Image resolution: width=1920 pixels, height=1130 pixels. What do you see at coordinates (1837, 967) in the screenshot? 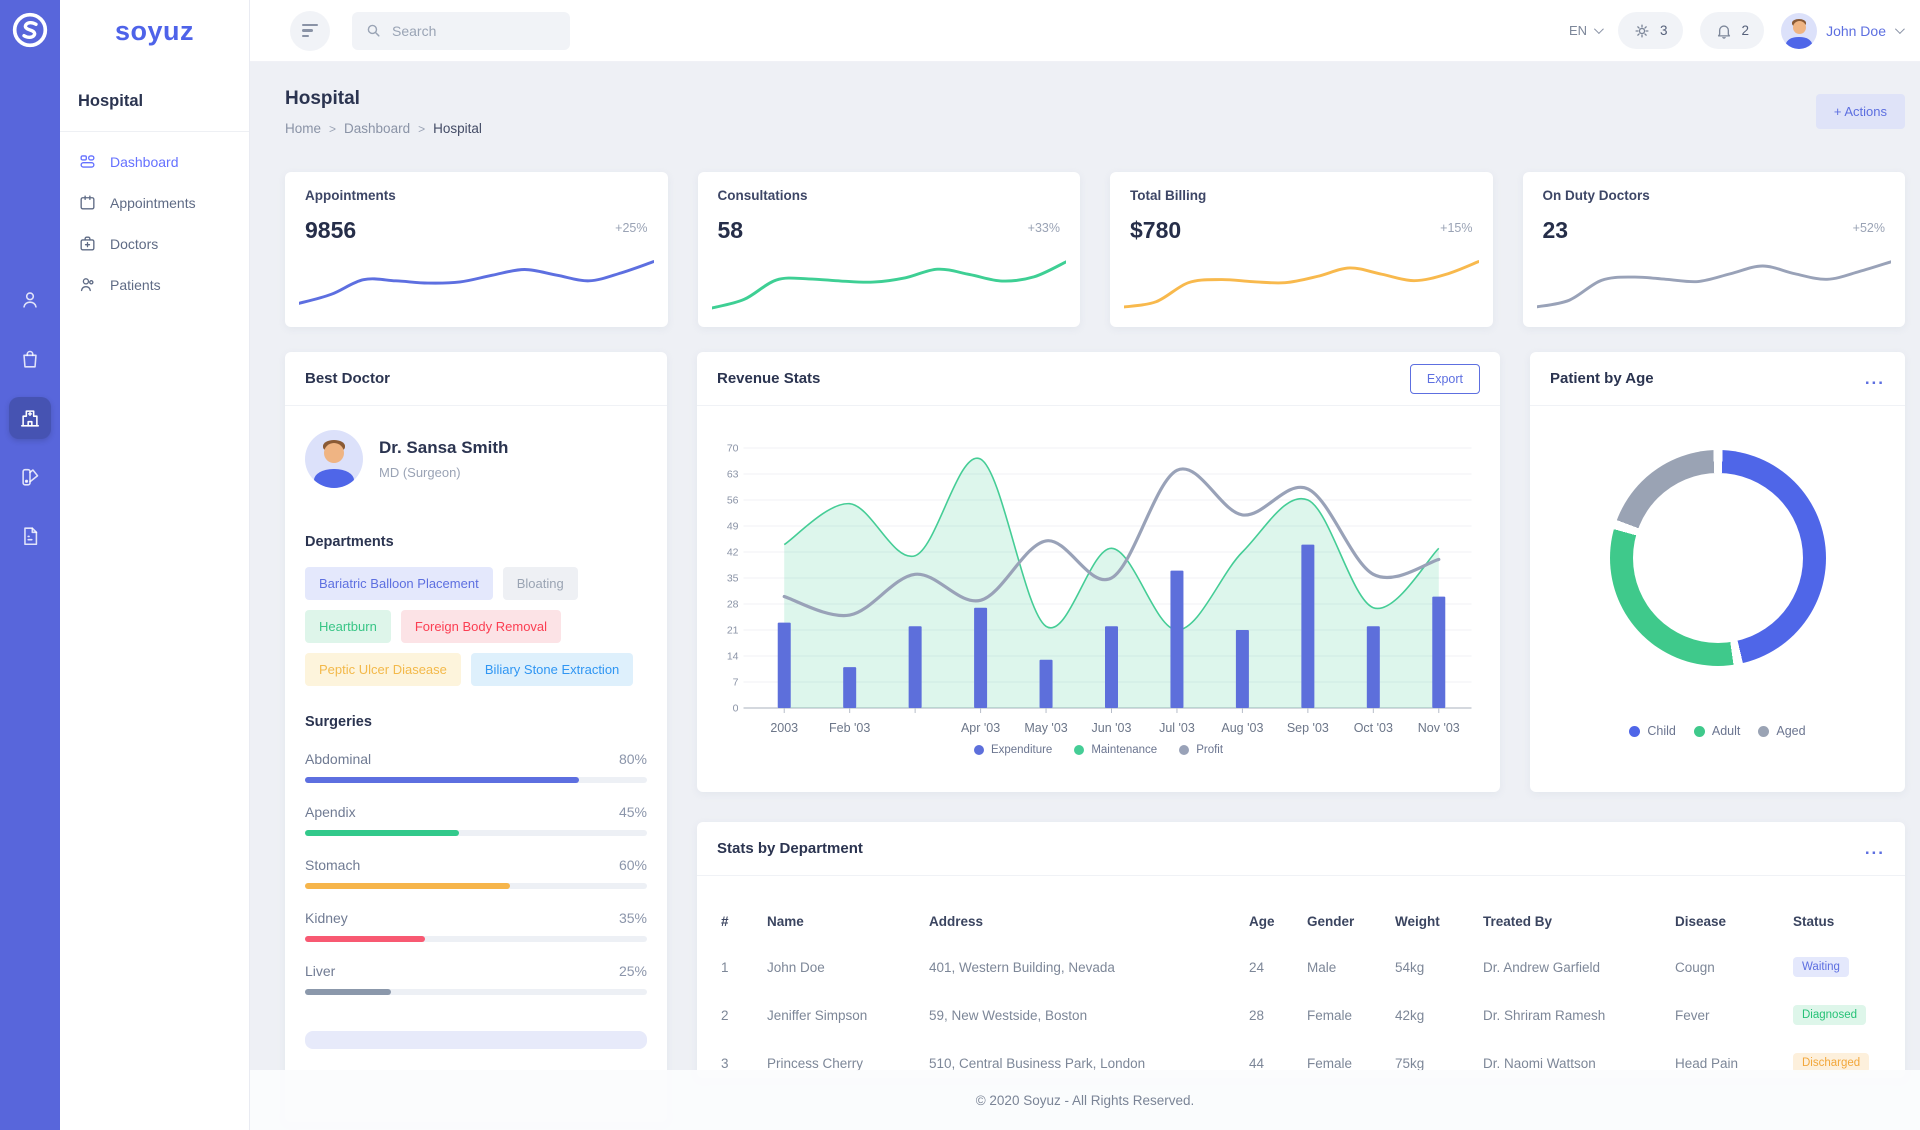
I see `cell-status: Waiting` at bounding box center [1837, 967].